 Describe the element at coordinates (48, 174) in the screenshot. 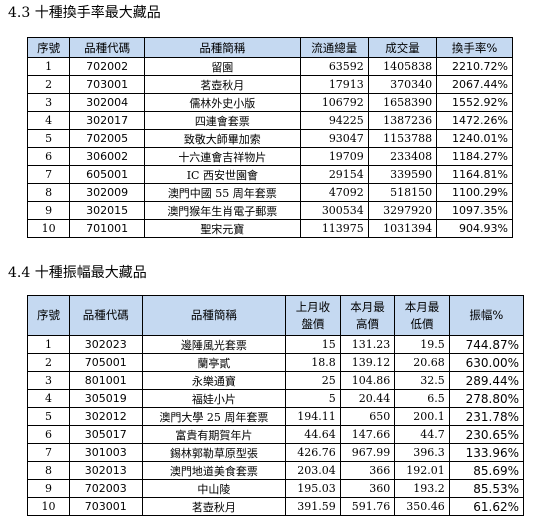

I see `cell-serial: 7` at that location.